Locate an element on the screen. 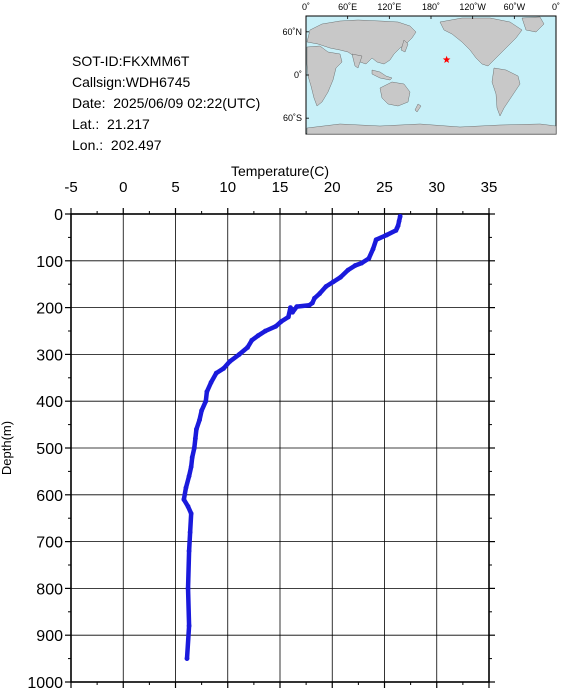 Image resolution: width=564 pixels, height=690 pixels. observation-date: Date: 2025/06/09 02:22(UTC) is located at coordinates (166, 103).